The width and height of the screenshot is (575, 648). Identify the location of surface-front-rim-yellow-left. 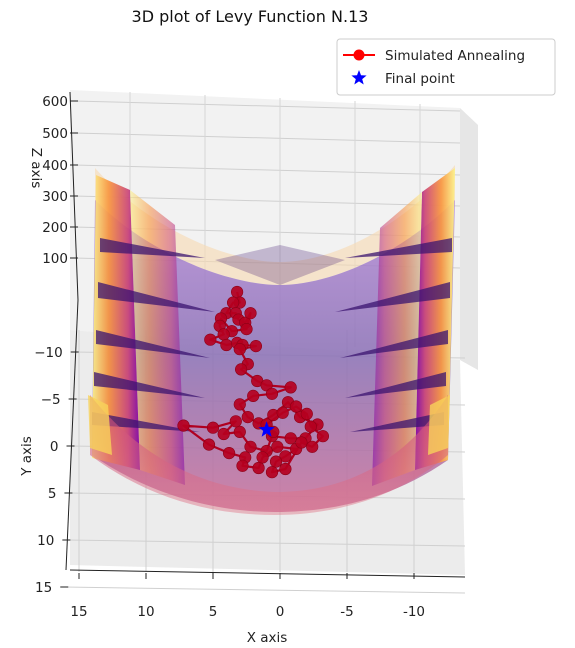
(100, 425).